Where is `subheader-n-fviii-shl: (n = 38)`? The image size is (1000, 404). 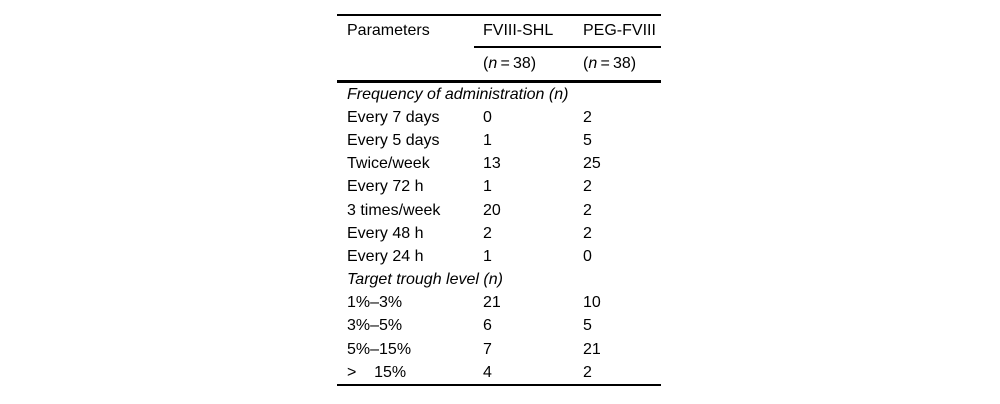
subheader-n-fviii-shl: (n = 38) is located at coordinates (530, 64).